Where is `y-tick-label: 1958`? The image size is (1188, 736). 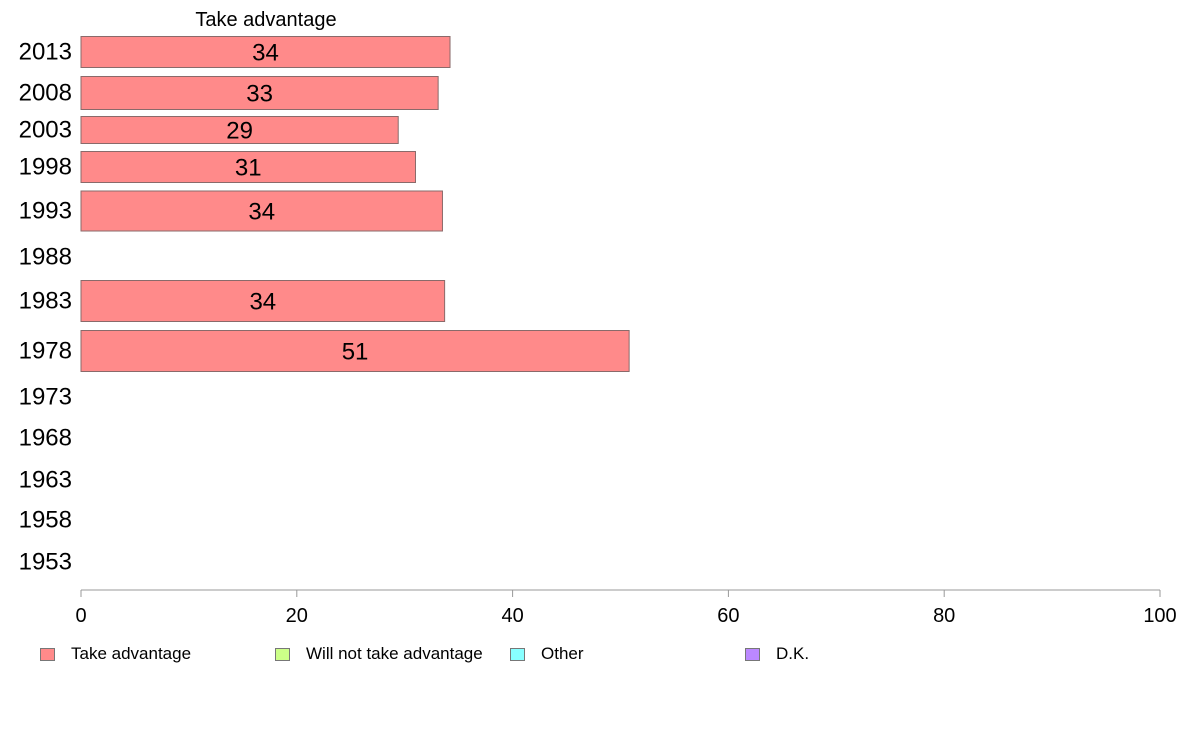 y-tick-label: 1958 is located at coordinates (45, 520).